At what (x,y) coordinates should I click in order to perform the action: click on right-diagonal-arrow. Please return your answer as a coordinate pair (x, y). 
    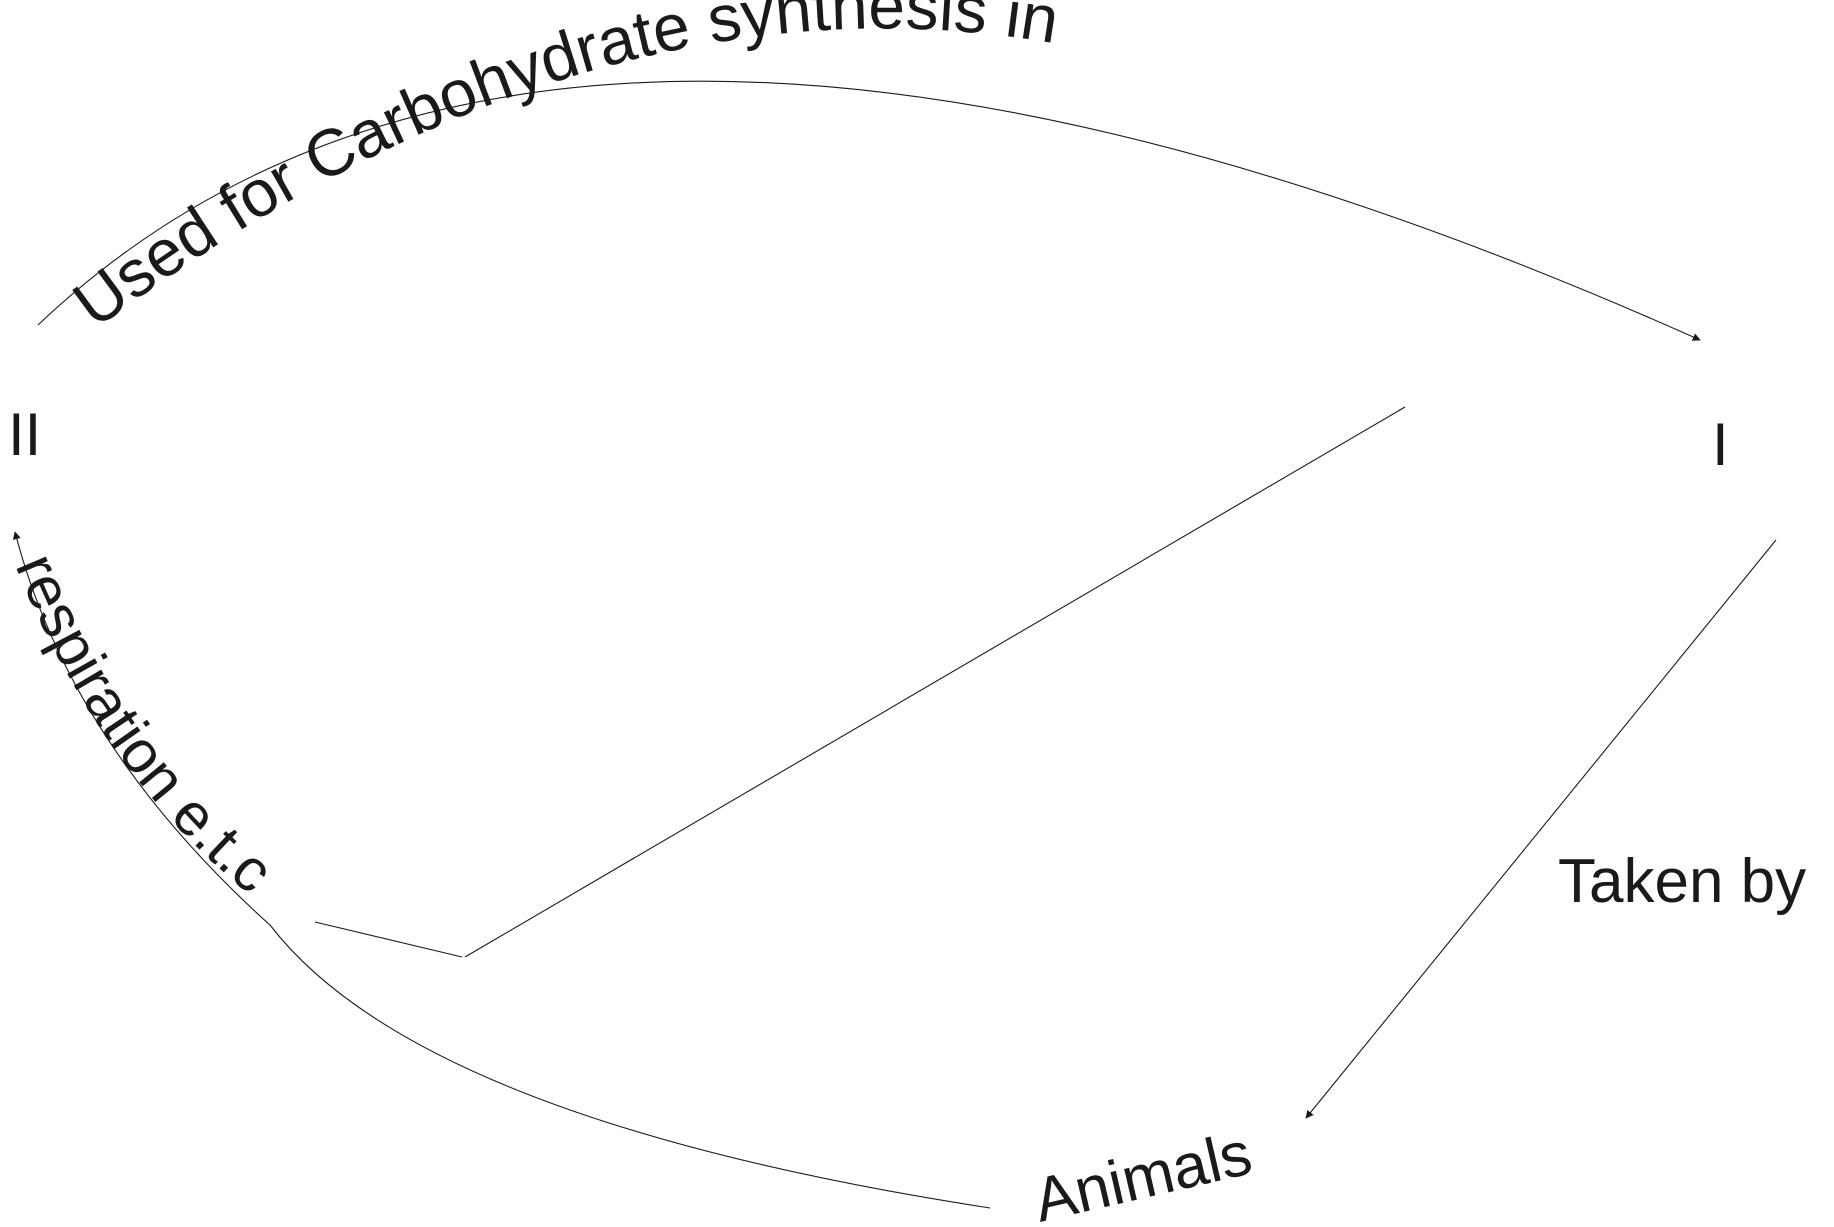
    Looking at the image, I should click on (1541, 829).